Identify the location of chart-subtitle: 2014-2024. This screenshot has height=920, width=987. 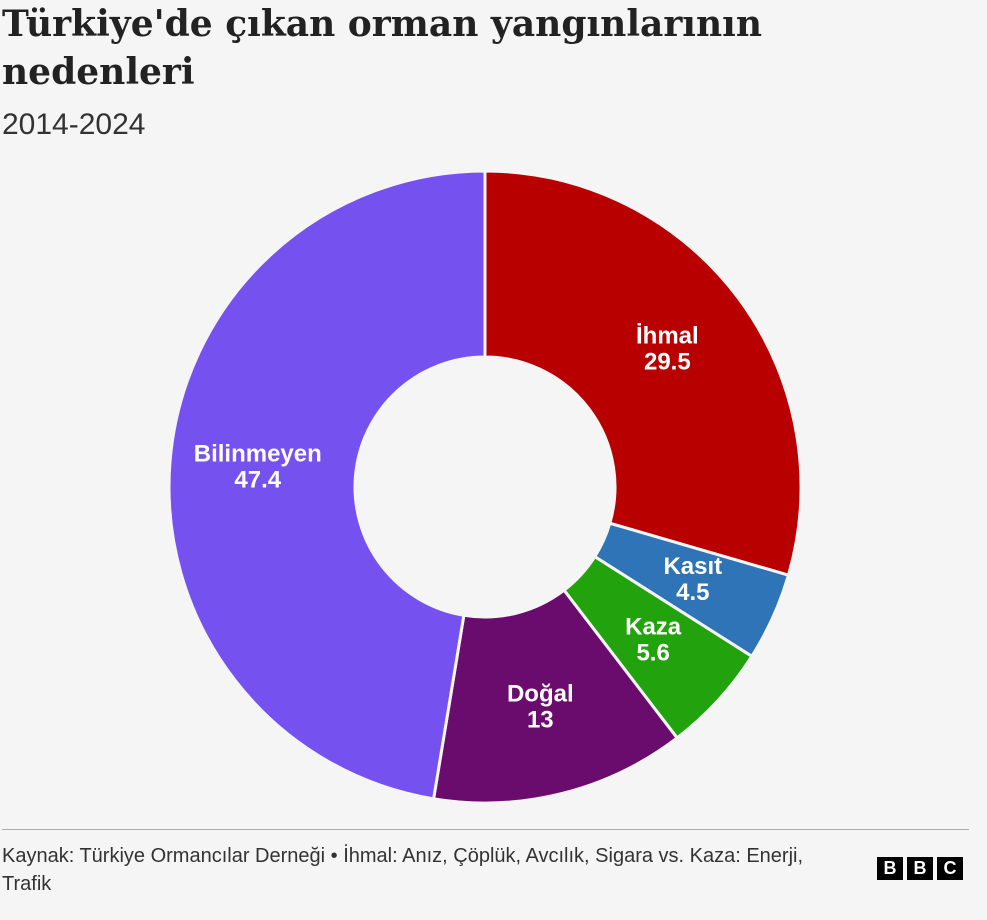
(74, 124).